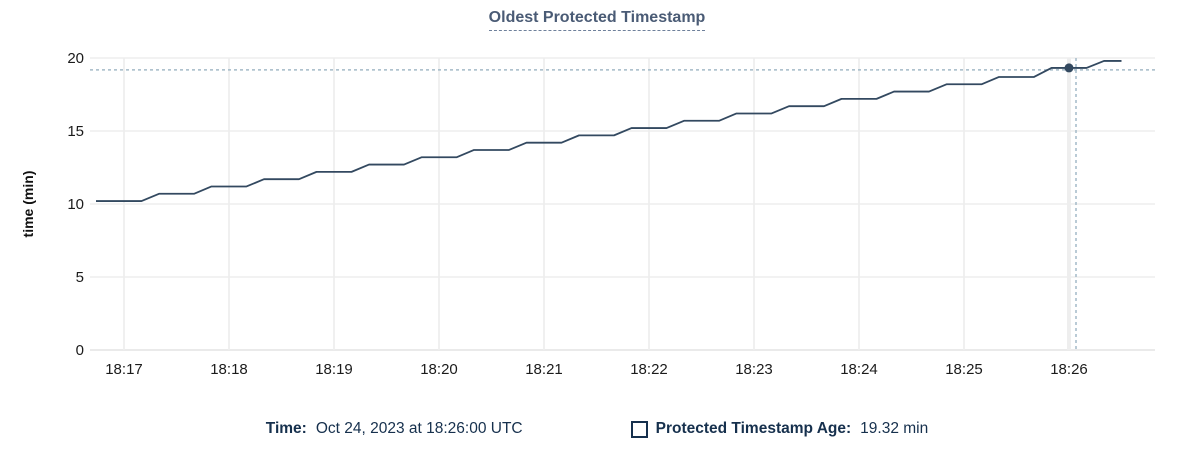 This screenshot has width=1194, height=466. What do you see at coordinates (894, 428) in the screenshot?
I see `series-value: 19.32 min` at bounding box center [894, 428].